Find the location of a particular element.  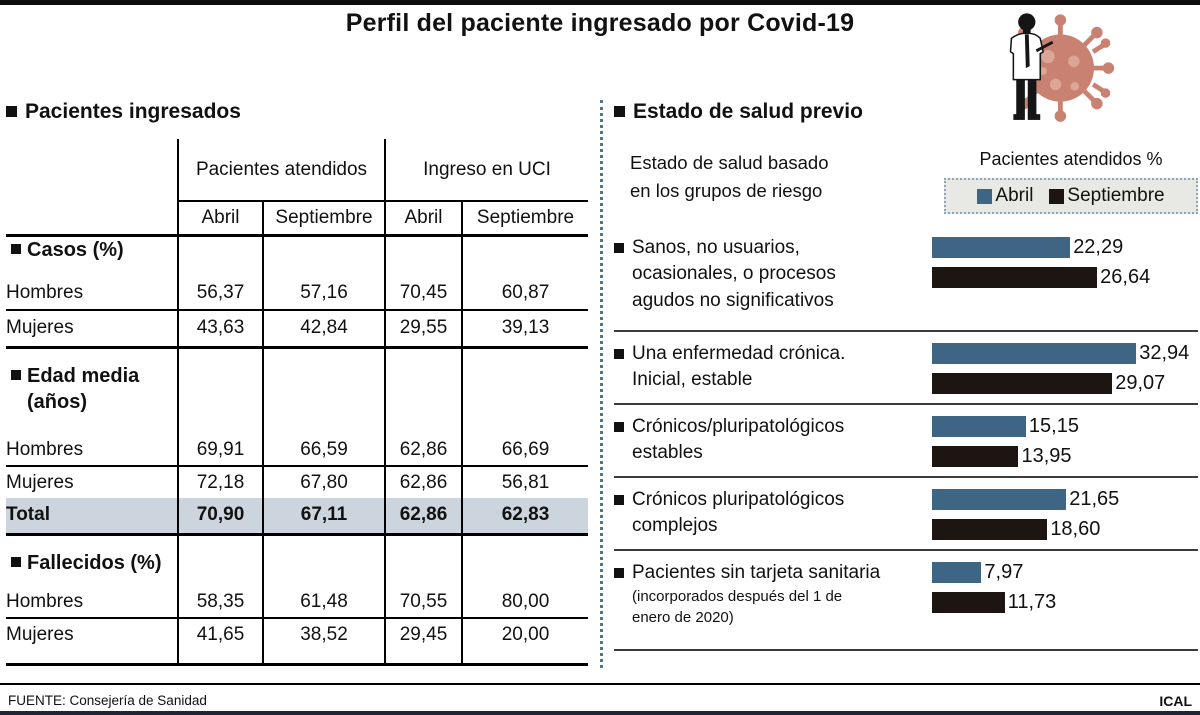

chart-axis-block: Pacientes atendidos % Abril Septiembre is located at coordinates (1071, 182).